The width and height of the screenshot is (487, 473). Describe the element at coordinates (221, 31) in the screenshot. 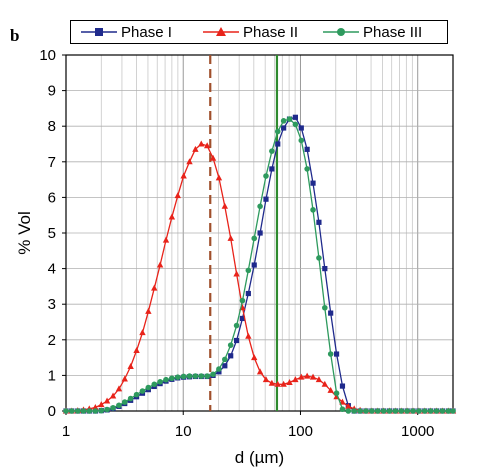

I see `legend-swatch-phase-ii` at that location.